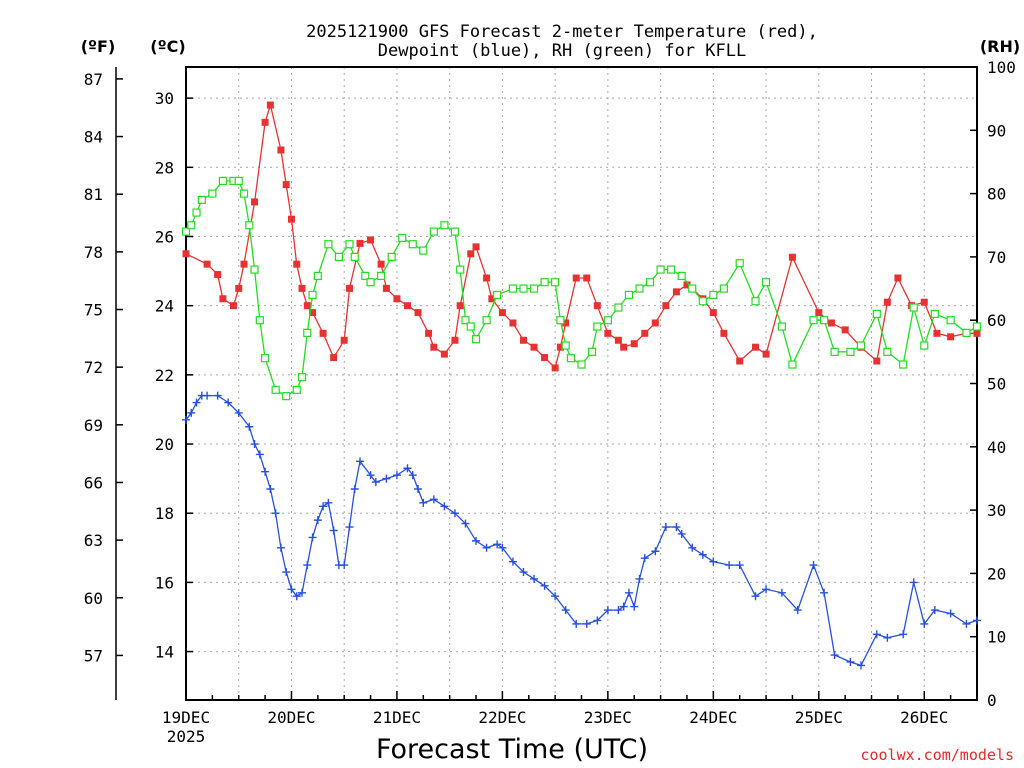 The image size is (1024, 768). I want to click on credit-link: coolwx.com/models, so click(937, 755).